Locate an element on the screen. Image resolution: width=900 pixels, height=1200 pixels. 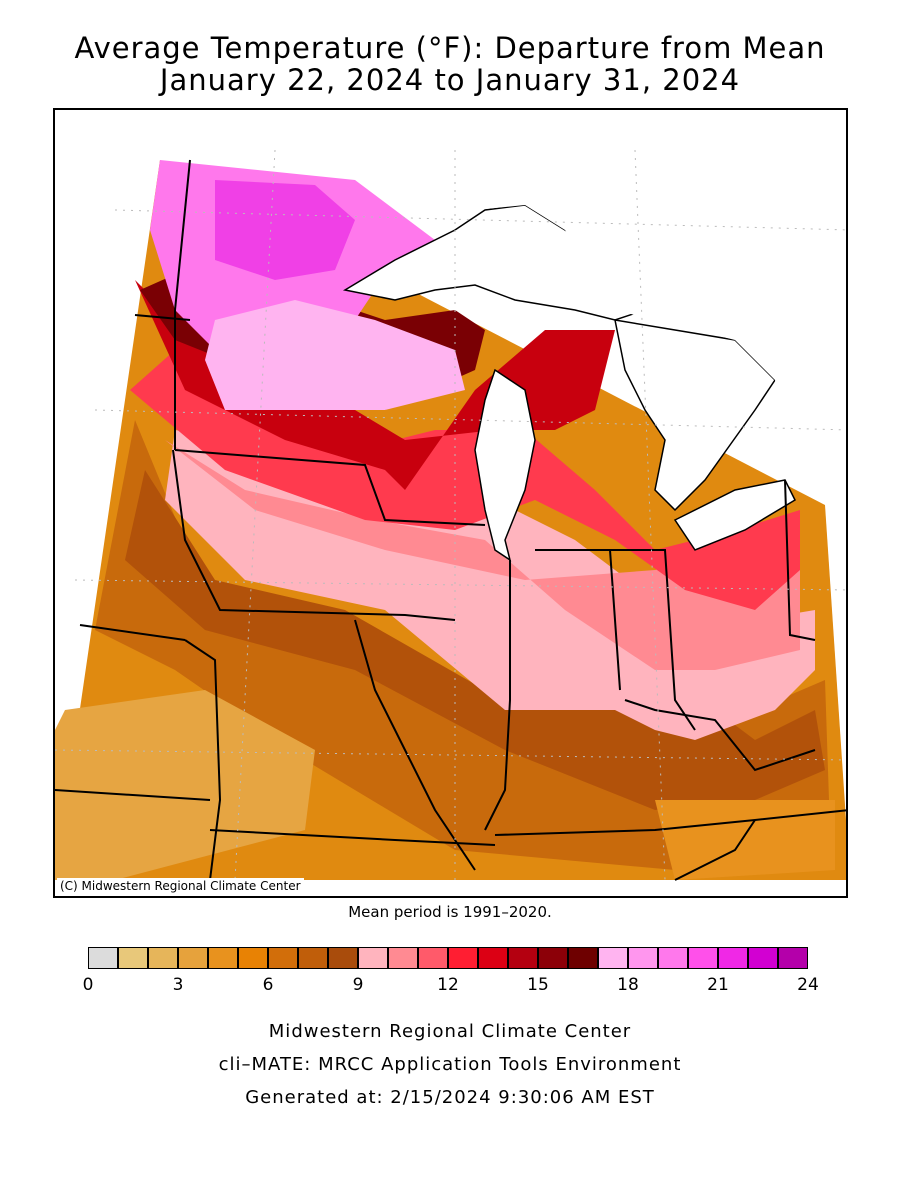
legend-tick-label: 12 is located at coordinates (448, 985).